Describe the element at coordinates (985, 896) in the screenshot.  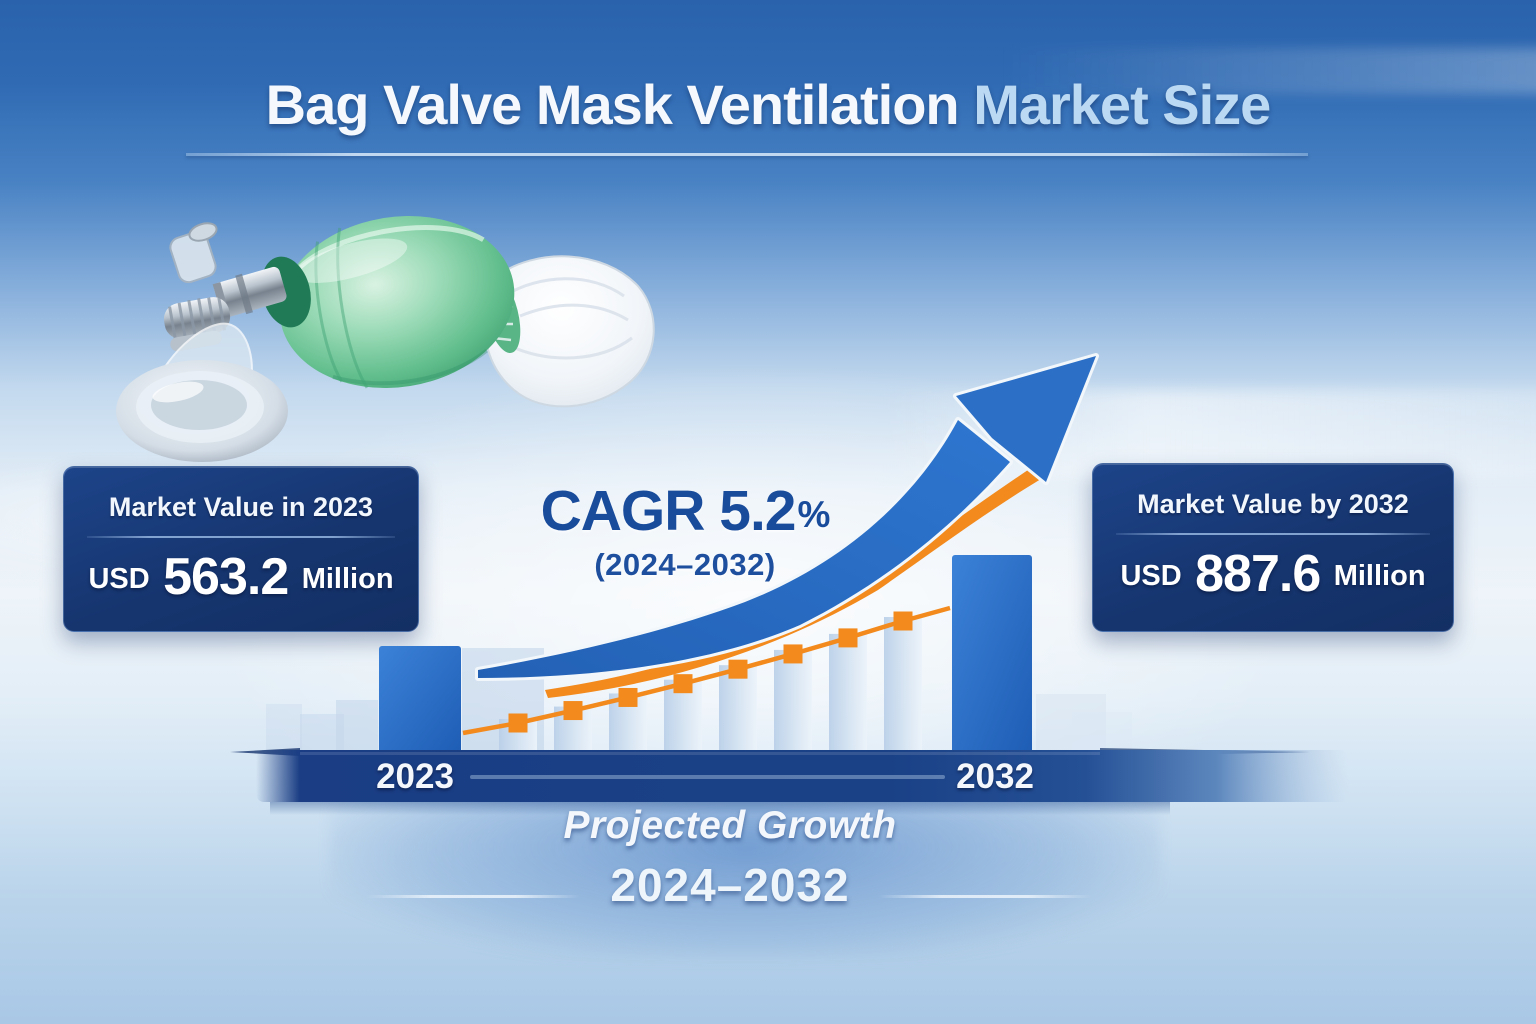
I see `footer-divider-right` at that location.